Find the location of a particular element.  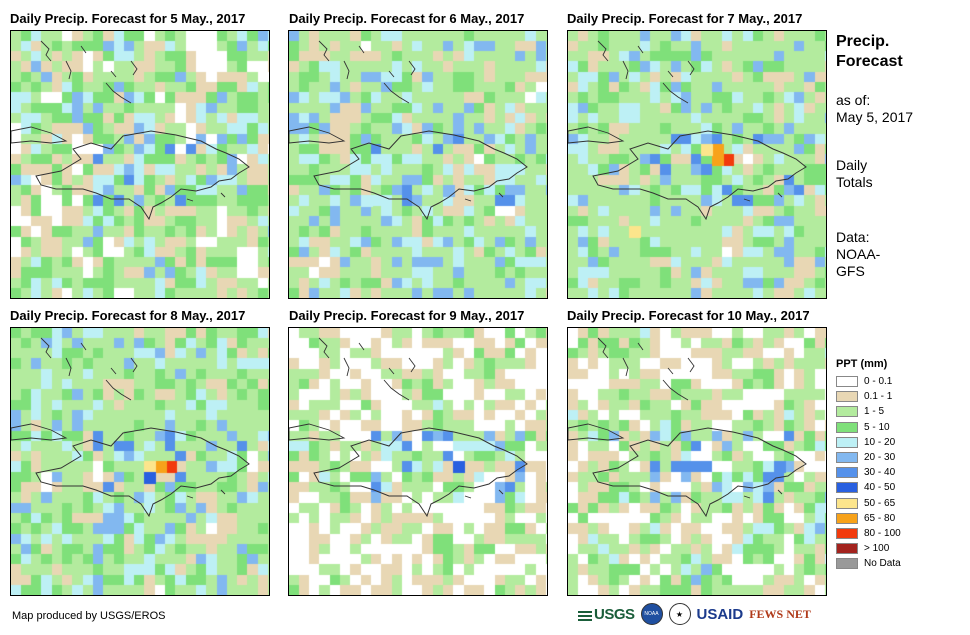

legend-item: 80 - 100 is located at coordinates (868, 533).